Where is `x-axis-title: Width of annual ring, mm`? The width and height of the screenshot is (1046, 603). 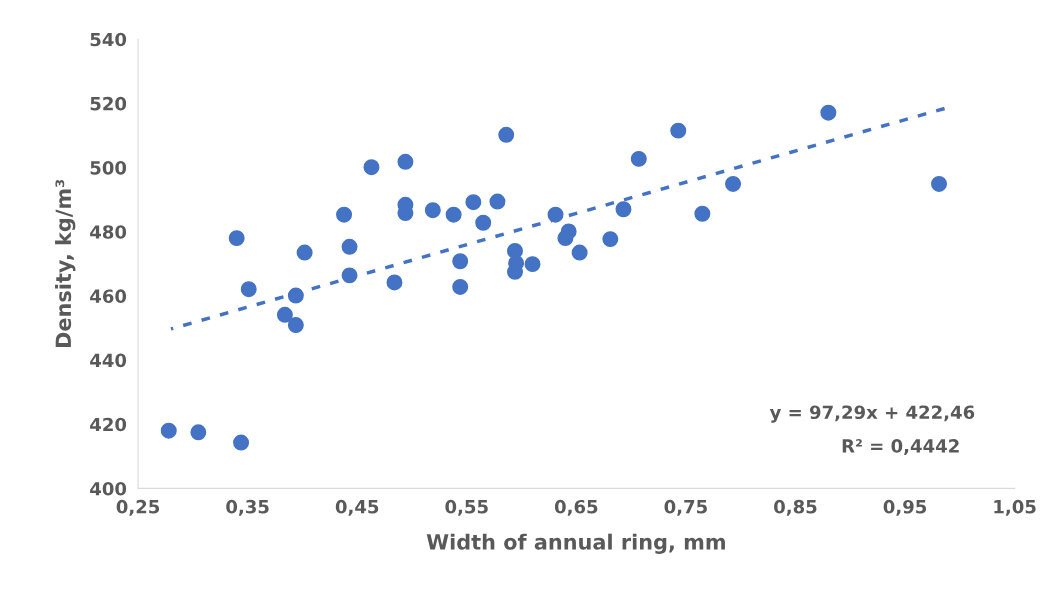
x-axis-title: Width of annual ring, mm is located at coordinates (575, 544).